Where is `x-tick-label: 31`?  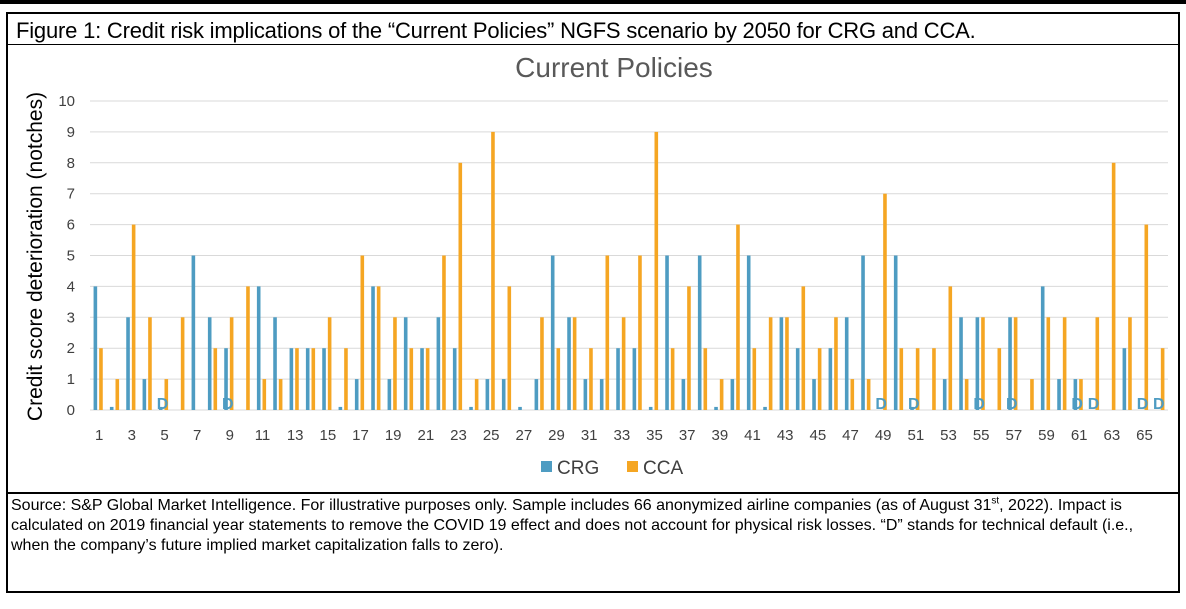 x-tick-label: 31 is located at coordinates (589, 435).